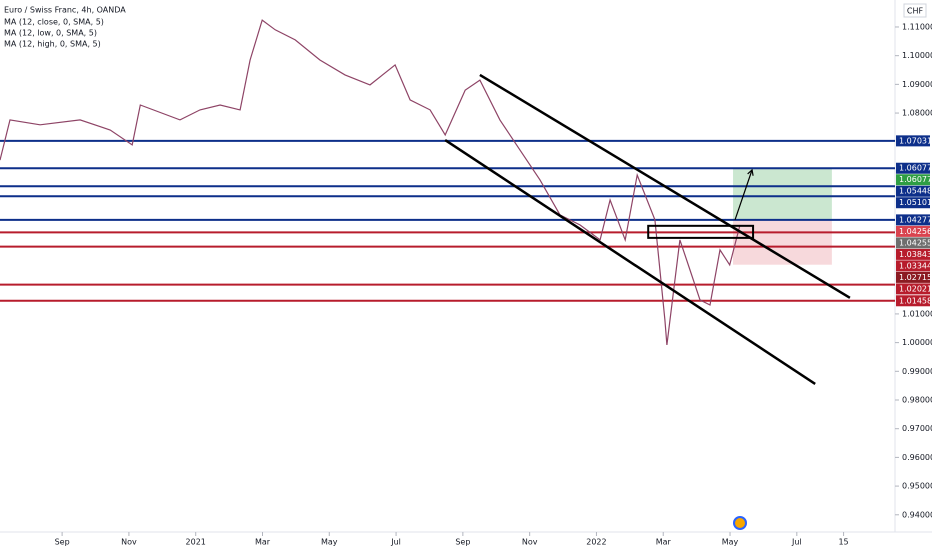  What do you see at coordinates (52, 44) in the screenshot?
I see `indicator-label: MA (12, high, 0, SMA, 5)` at bounding box center [52, 44].